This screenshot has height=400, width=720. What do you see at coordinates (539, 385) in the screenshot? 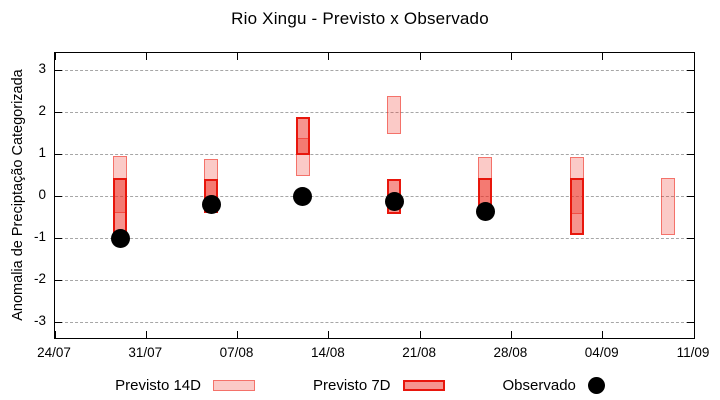
I see `legend-label-observado: Observado` at bounding box center [539, 385].